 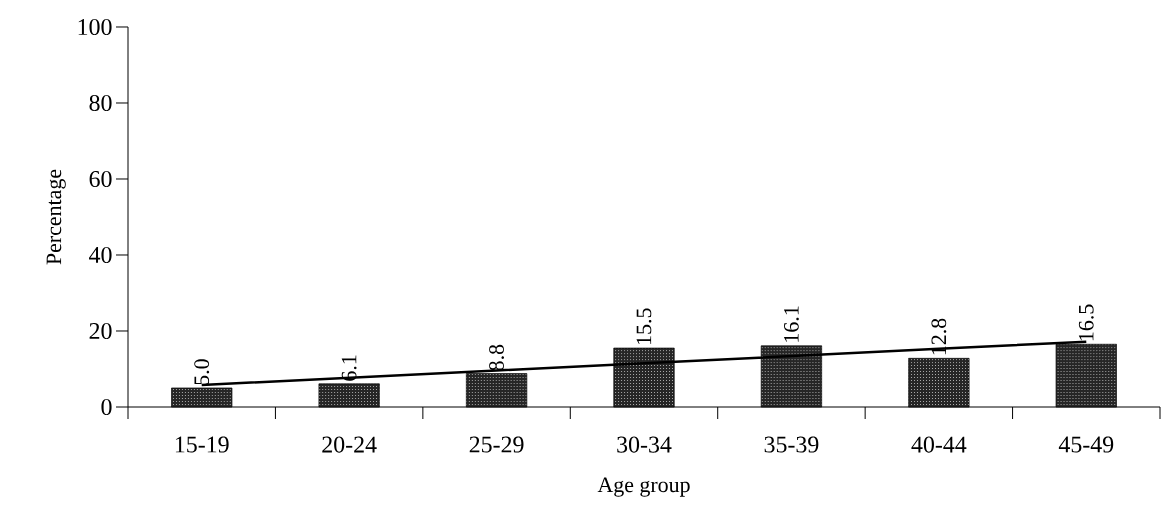 What do you see at coordinates (643, 487) in the screenshot?
I see `x-axis-title: Age group` at bounding box center [643, 487].